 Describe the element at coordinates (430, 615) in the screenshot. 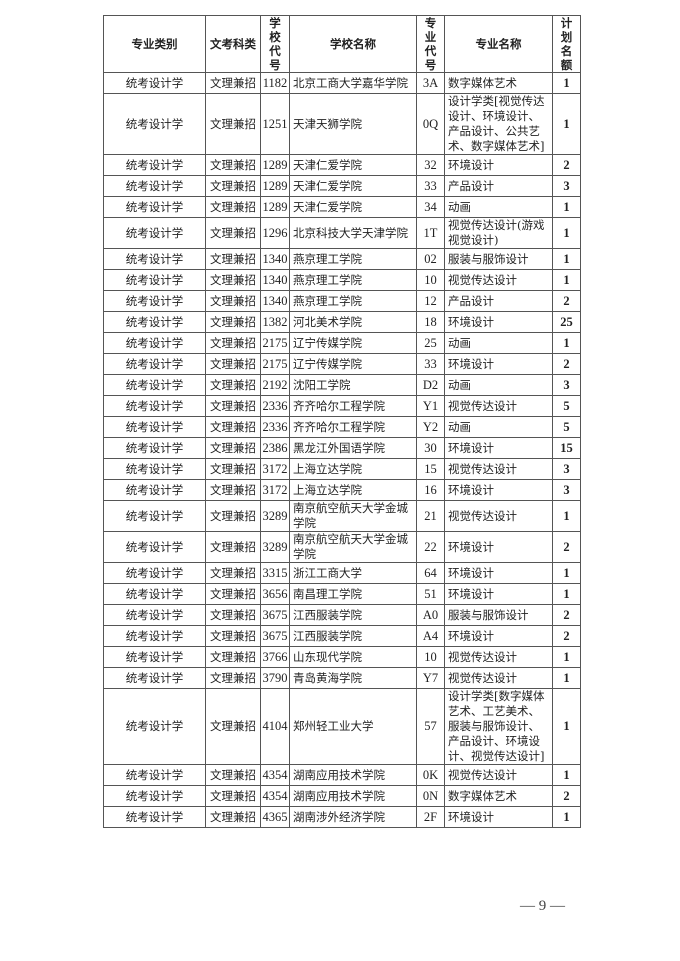

I see `cell-major-code: A0` at that location.